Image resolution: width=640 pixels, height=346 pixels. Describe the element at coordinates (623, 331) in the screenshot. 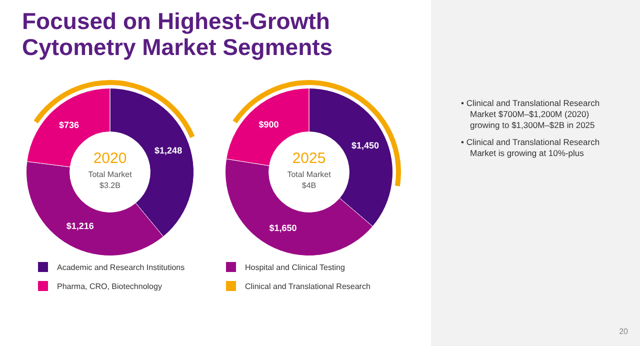

I see `text: 20` at that location.